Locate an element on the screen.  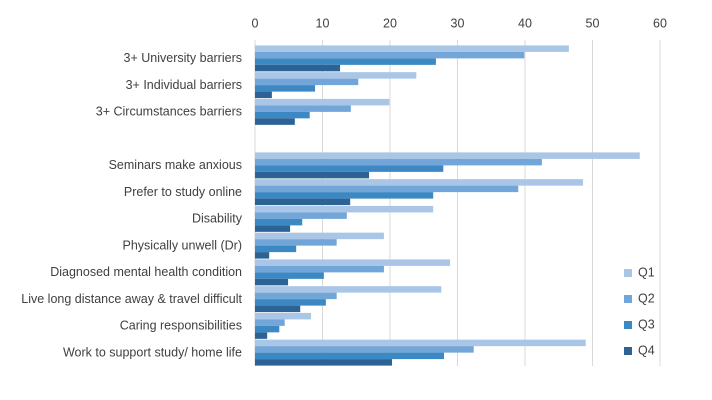
y-tick-label: 3+ University barriers is located at coordinates (183, 58).